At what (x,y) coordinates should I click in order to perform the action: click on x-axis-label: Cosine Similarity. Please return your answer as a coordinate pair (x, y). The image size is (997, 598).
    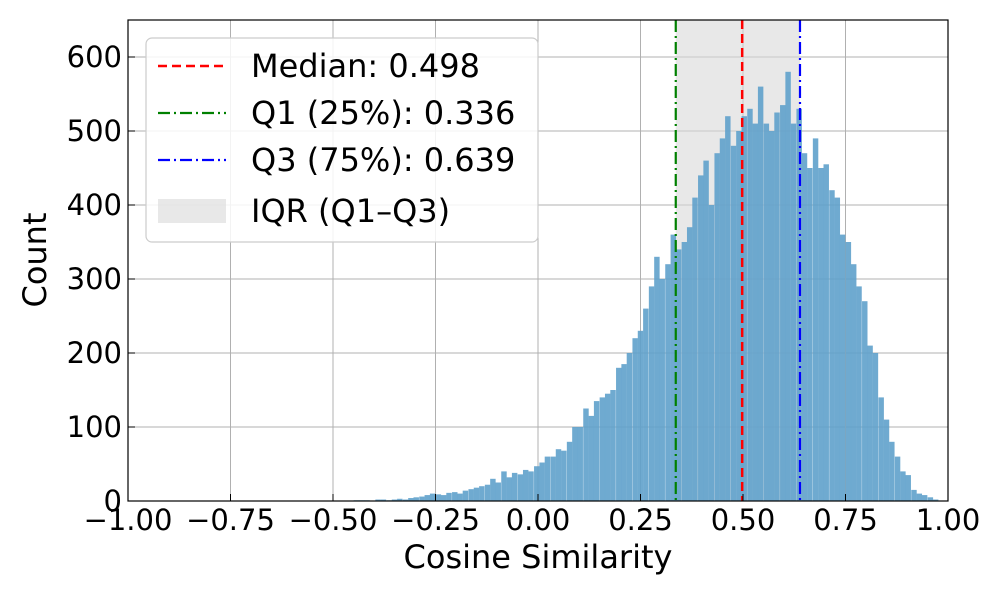
    Looking at the image, I should click on (538, 557).